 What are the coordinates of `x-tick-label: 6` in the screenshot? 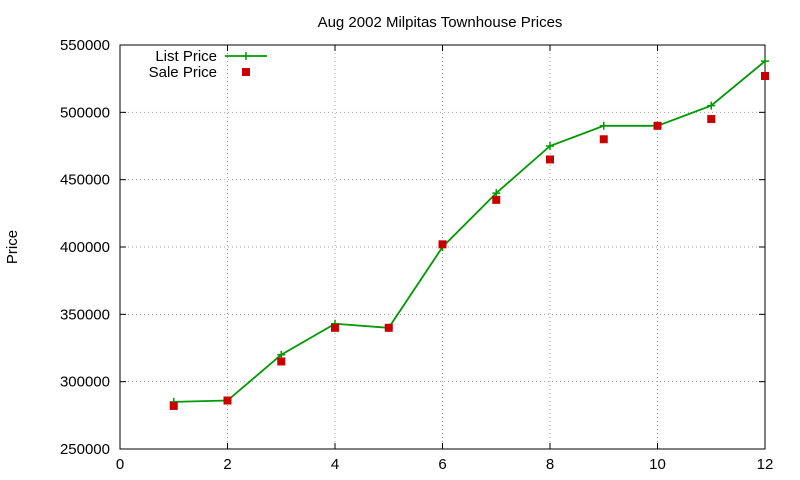 It's located at (442, 464).